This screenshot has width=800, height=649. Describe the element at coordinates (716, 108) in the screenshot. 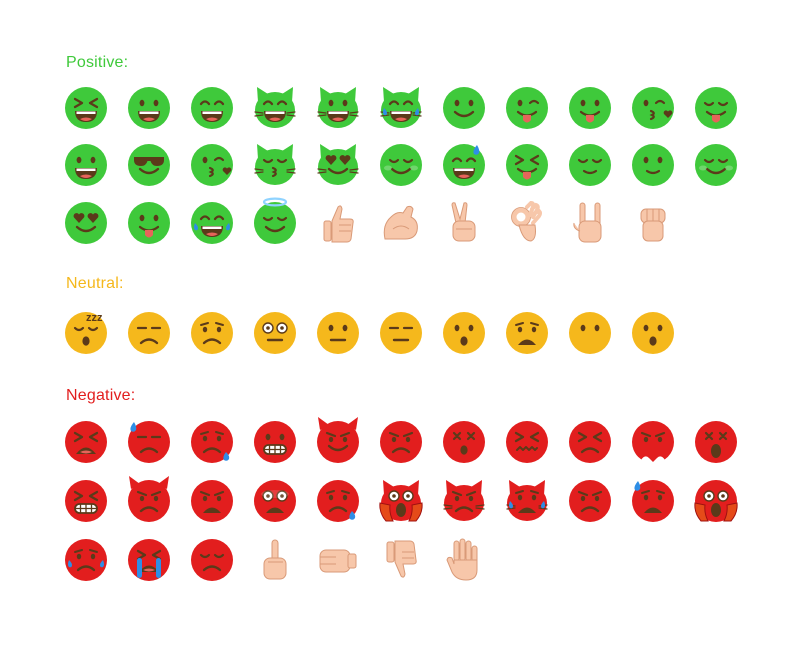

I see `yum-face-icon` at that location.